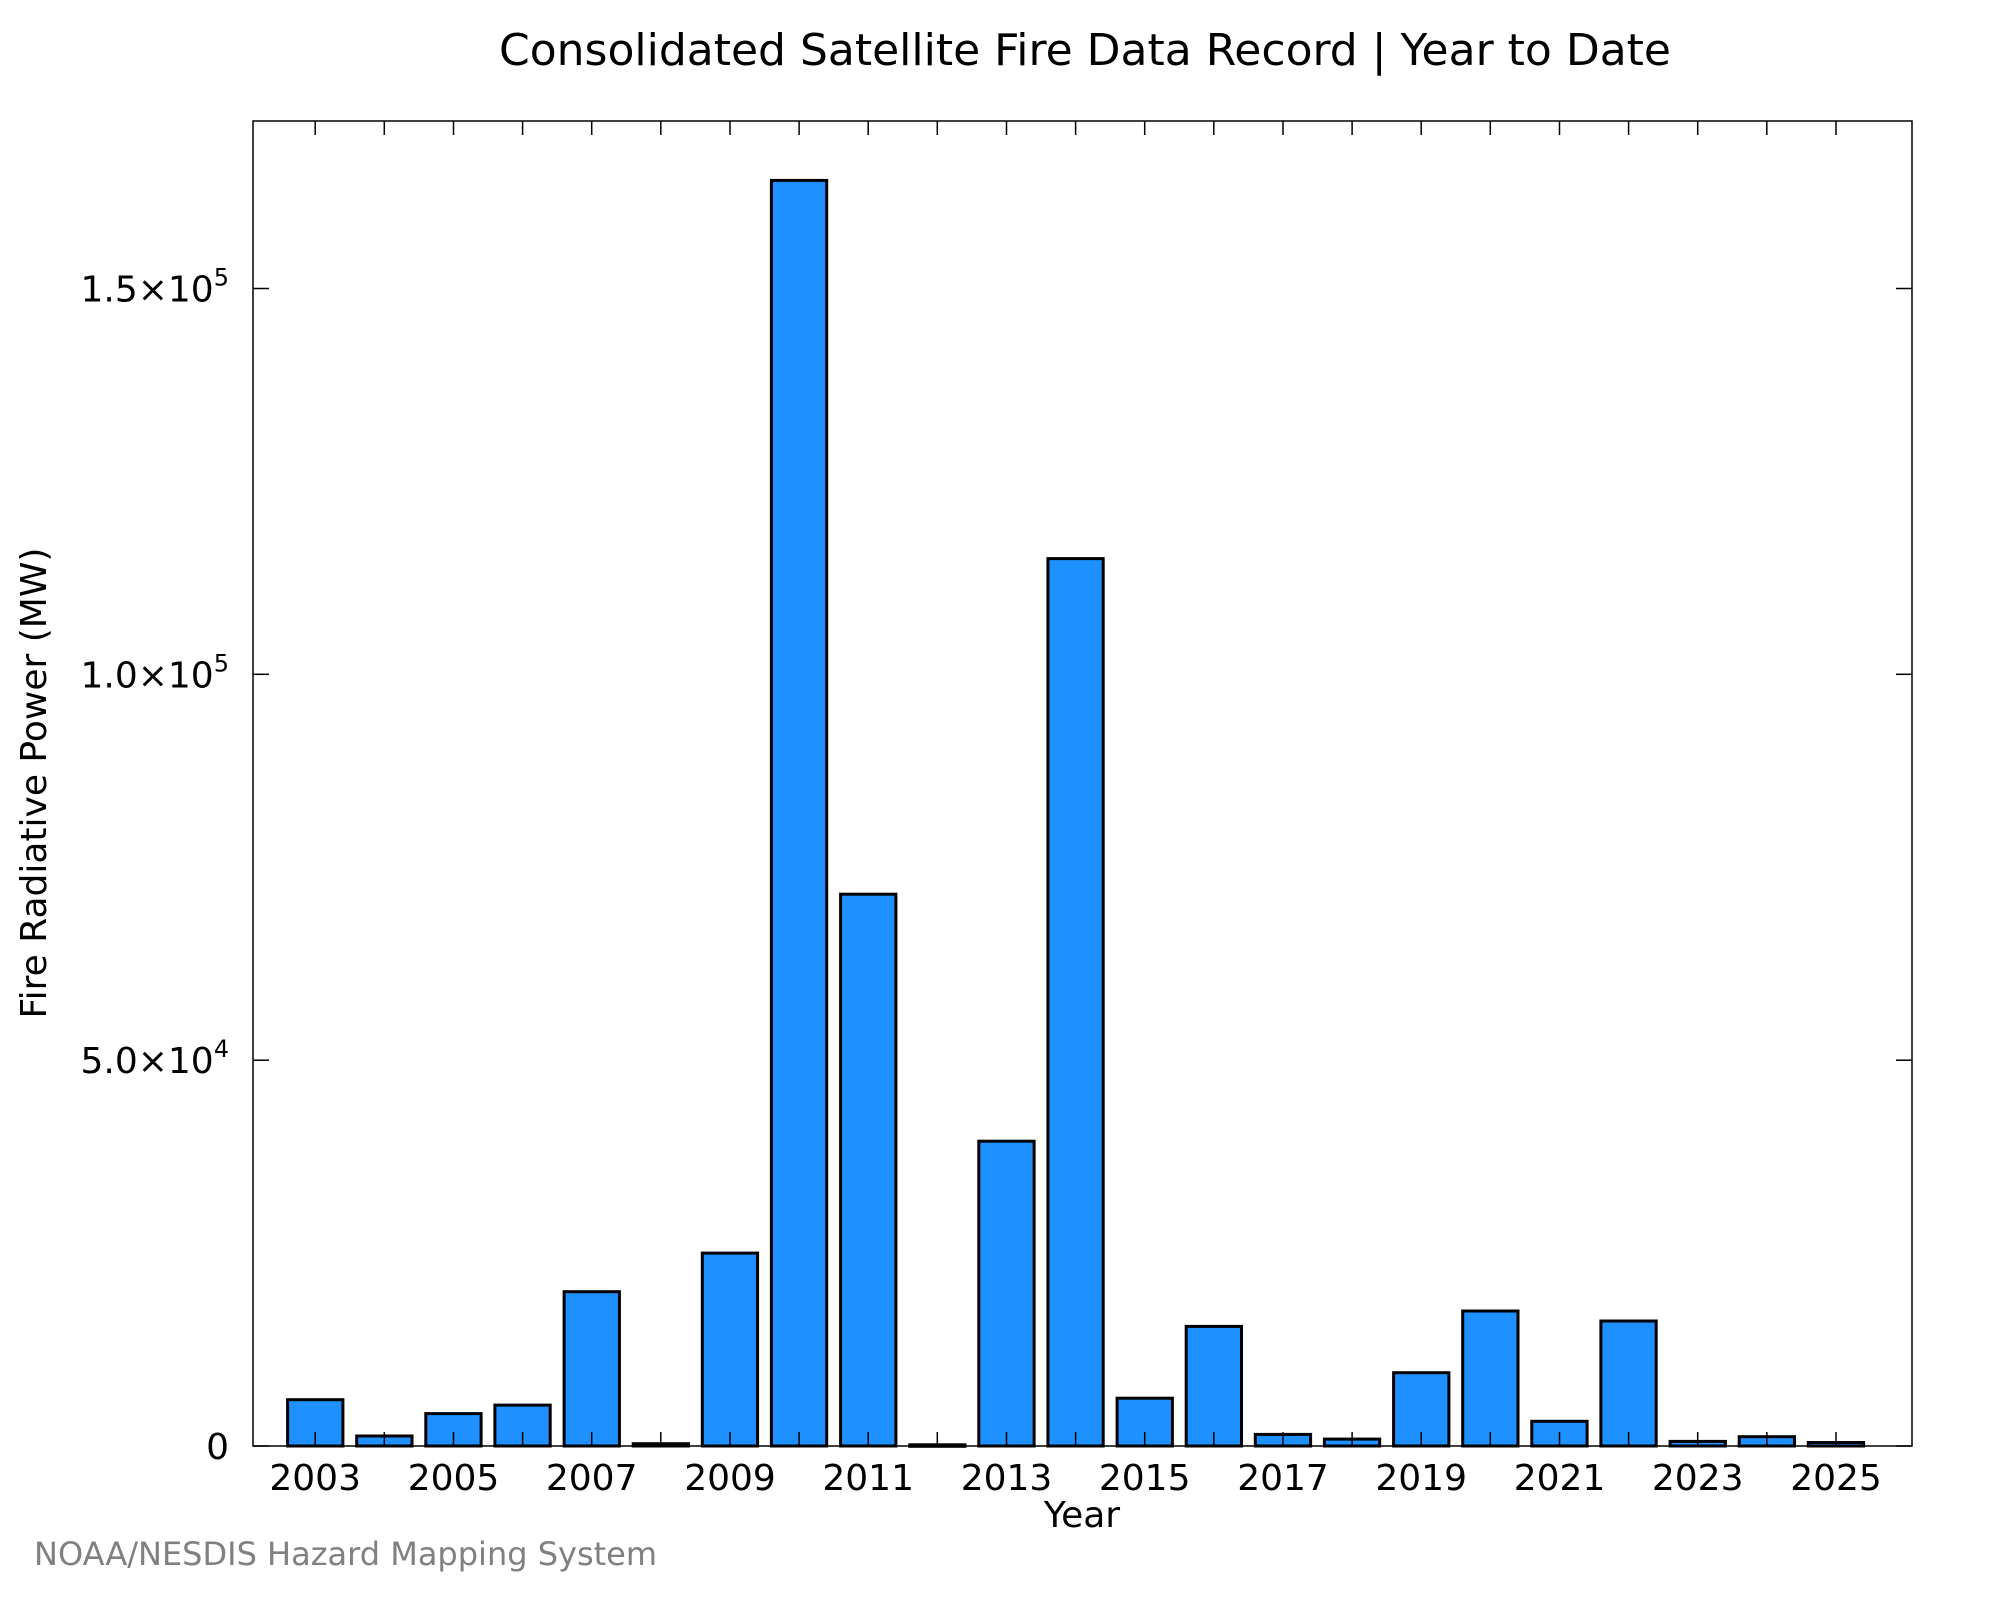 This screenshot has height=1600, width=2000. What do you see at coordinates (1213, 1386) in the screenshot?
I see `bar-2016` at bounding box center [1213, 1386].